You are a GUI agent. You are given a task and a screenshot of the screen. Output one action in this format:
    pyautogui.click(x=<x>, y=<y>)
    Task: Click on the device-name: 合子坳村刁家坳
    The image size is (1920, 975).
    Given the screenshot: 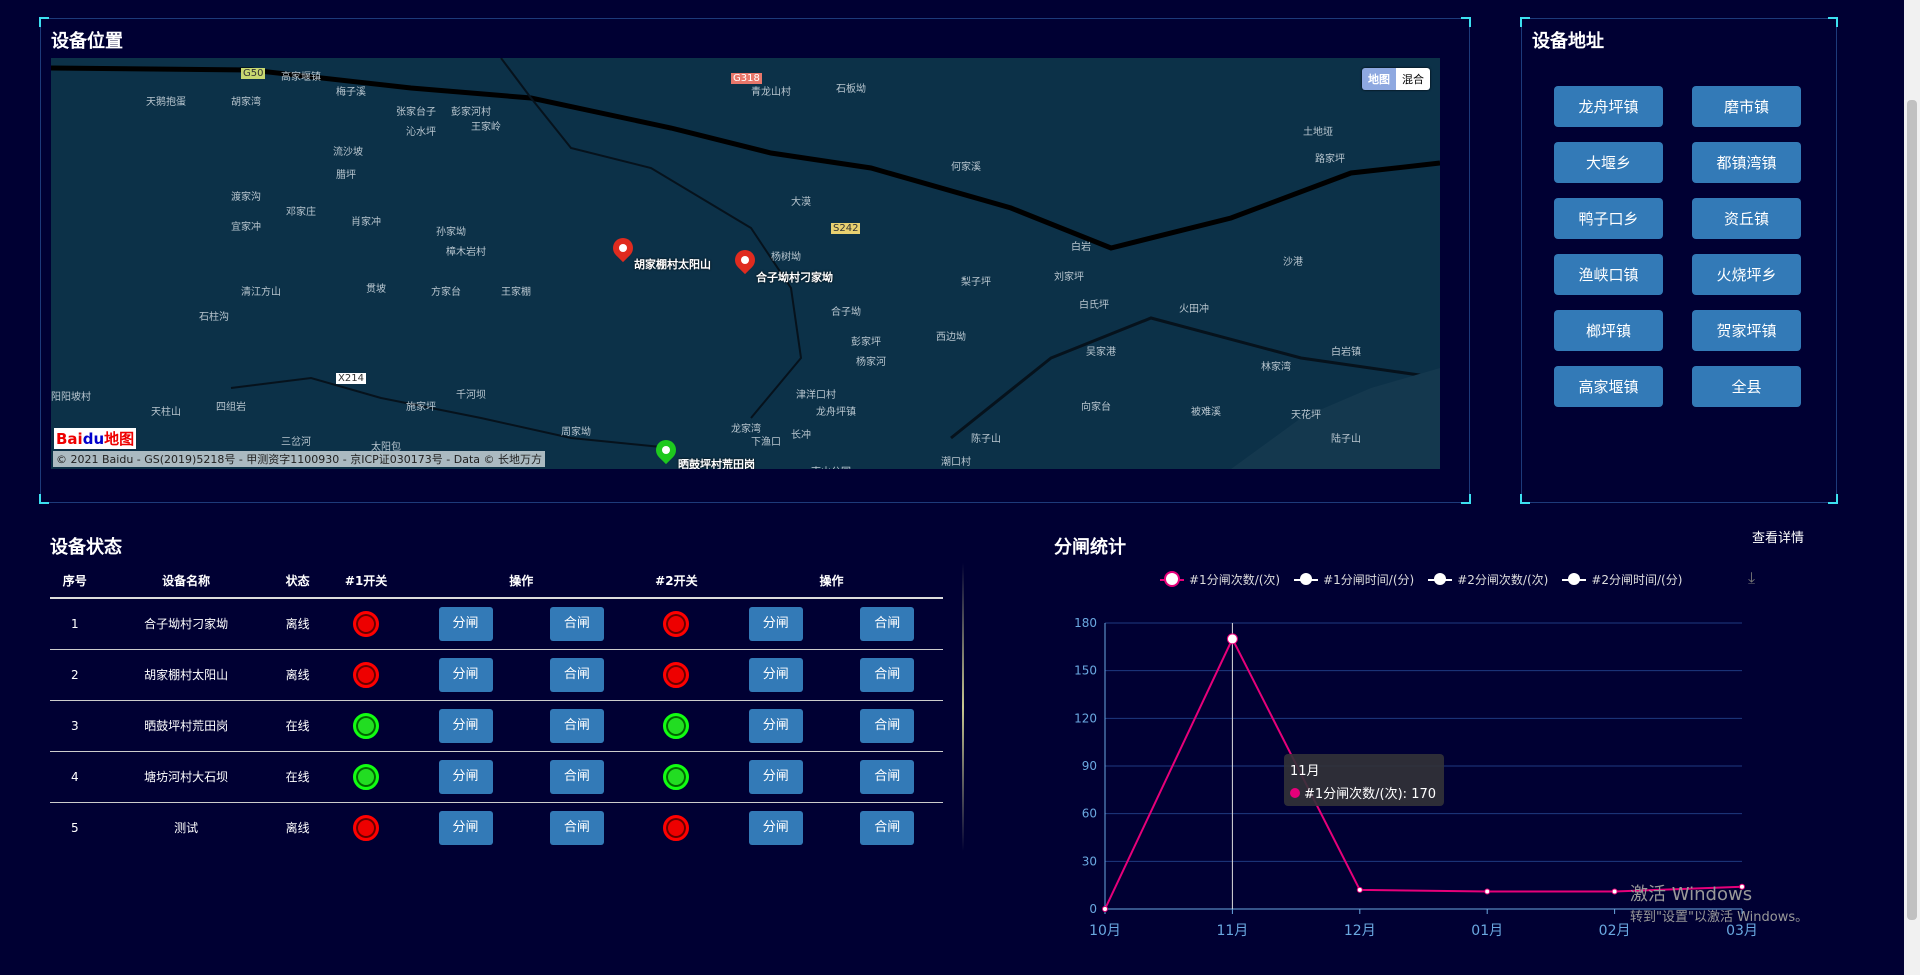 What is the action you would take?
    pyautogui.click(x=186, y=624)
    